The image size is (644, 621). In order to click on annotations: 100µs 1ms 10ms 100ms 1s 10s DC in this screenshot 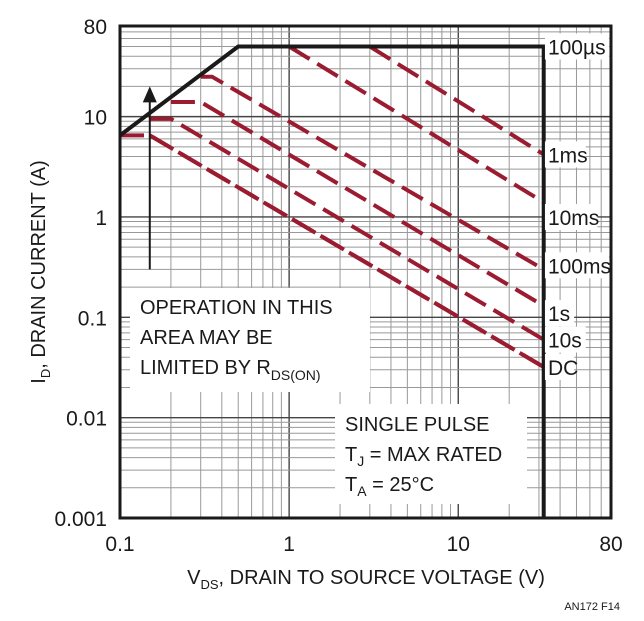, I will do `click(577, 206)`.